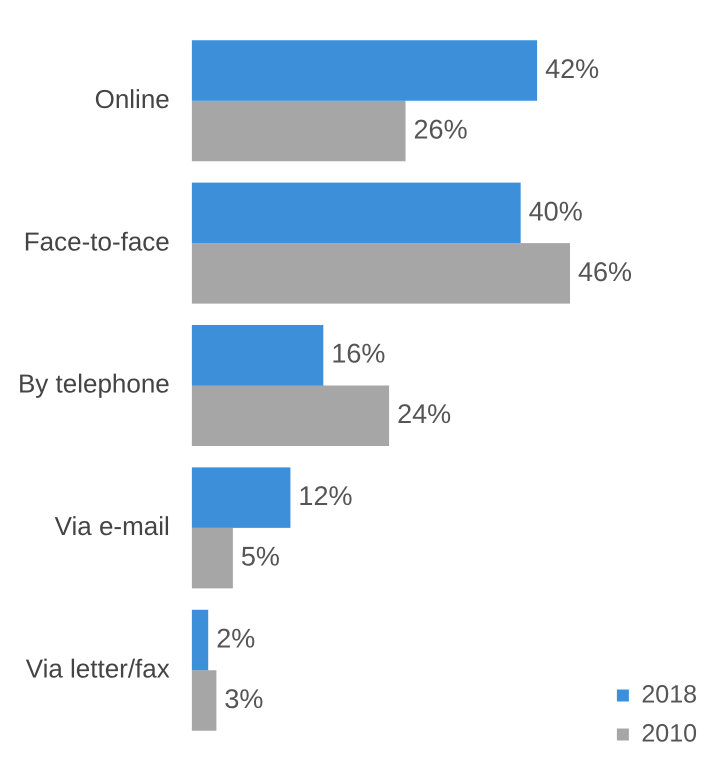 This screenshot has width=717, height=771. Describe the element at coordinates (424, 414) in the screenshot. I see `data-label: 24%` at that location.